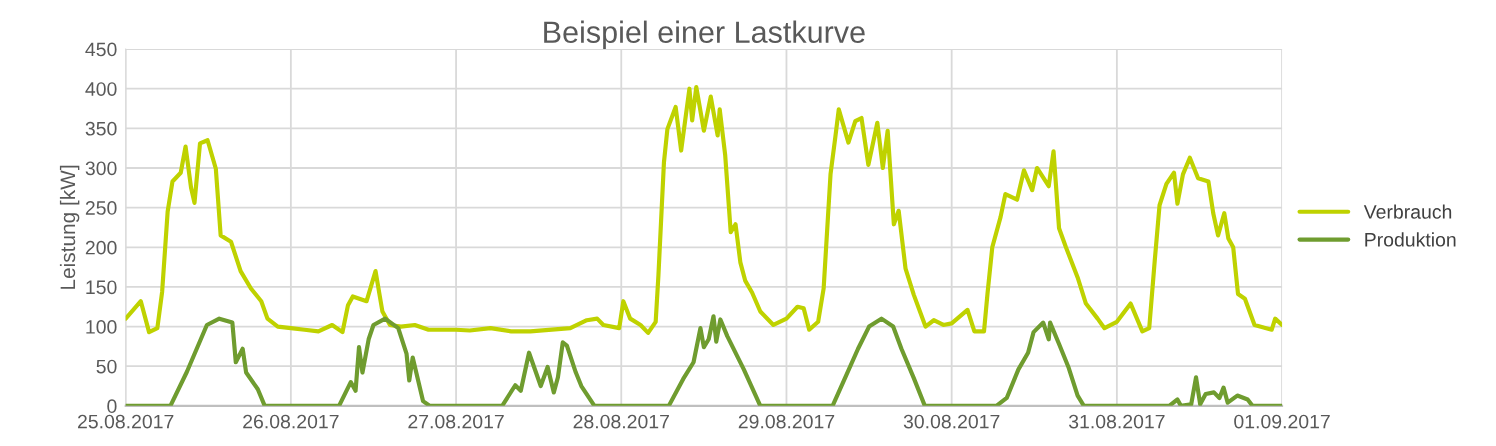 Image resolution: width=1496 pixels, height=446 pixels. I want to click on y-axis-title: Leistung [kW], so click(69, 227).